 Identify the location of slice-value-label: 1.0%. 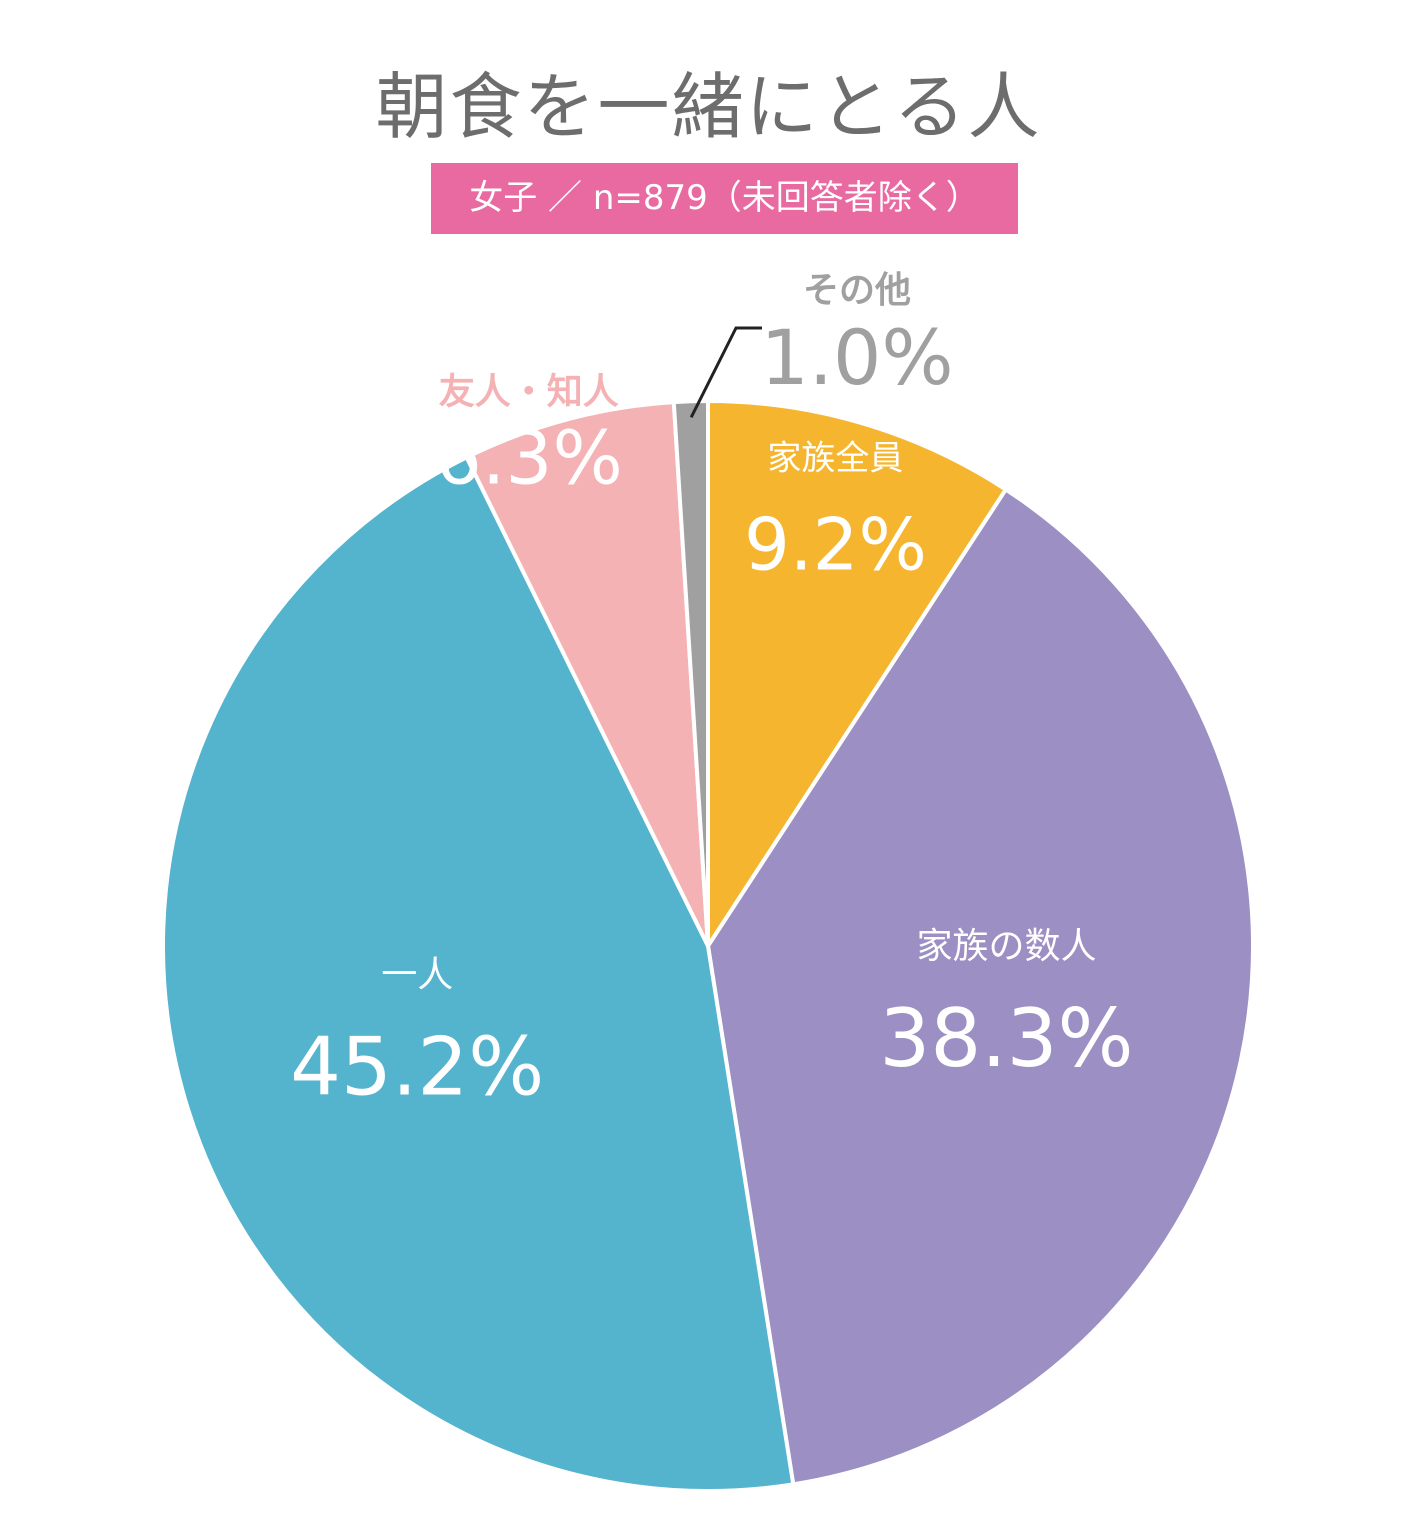
(856, 357).